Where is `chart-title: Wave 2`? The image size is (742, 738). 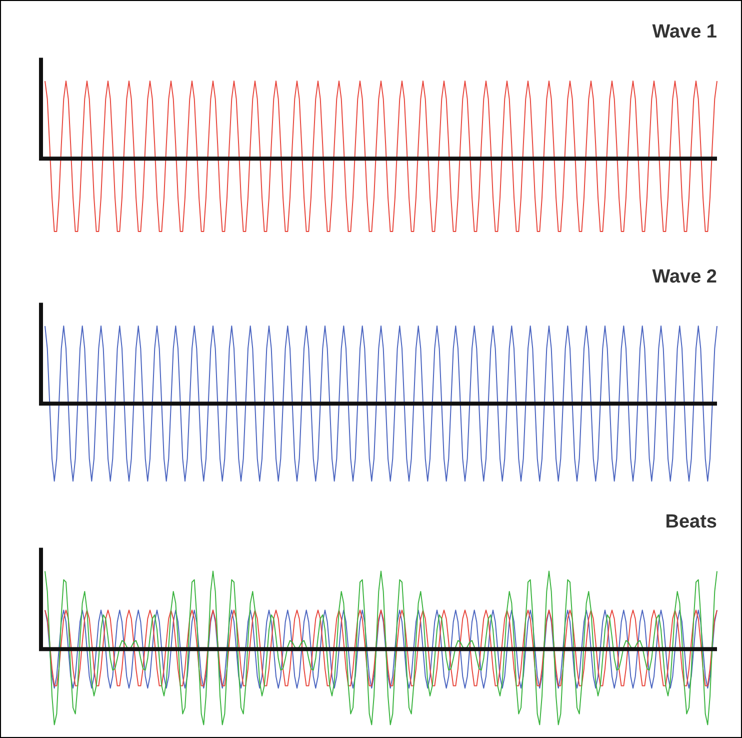
chart-title: Wave 2 is located at coordinates (684, 277).